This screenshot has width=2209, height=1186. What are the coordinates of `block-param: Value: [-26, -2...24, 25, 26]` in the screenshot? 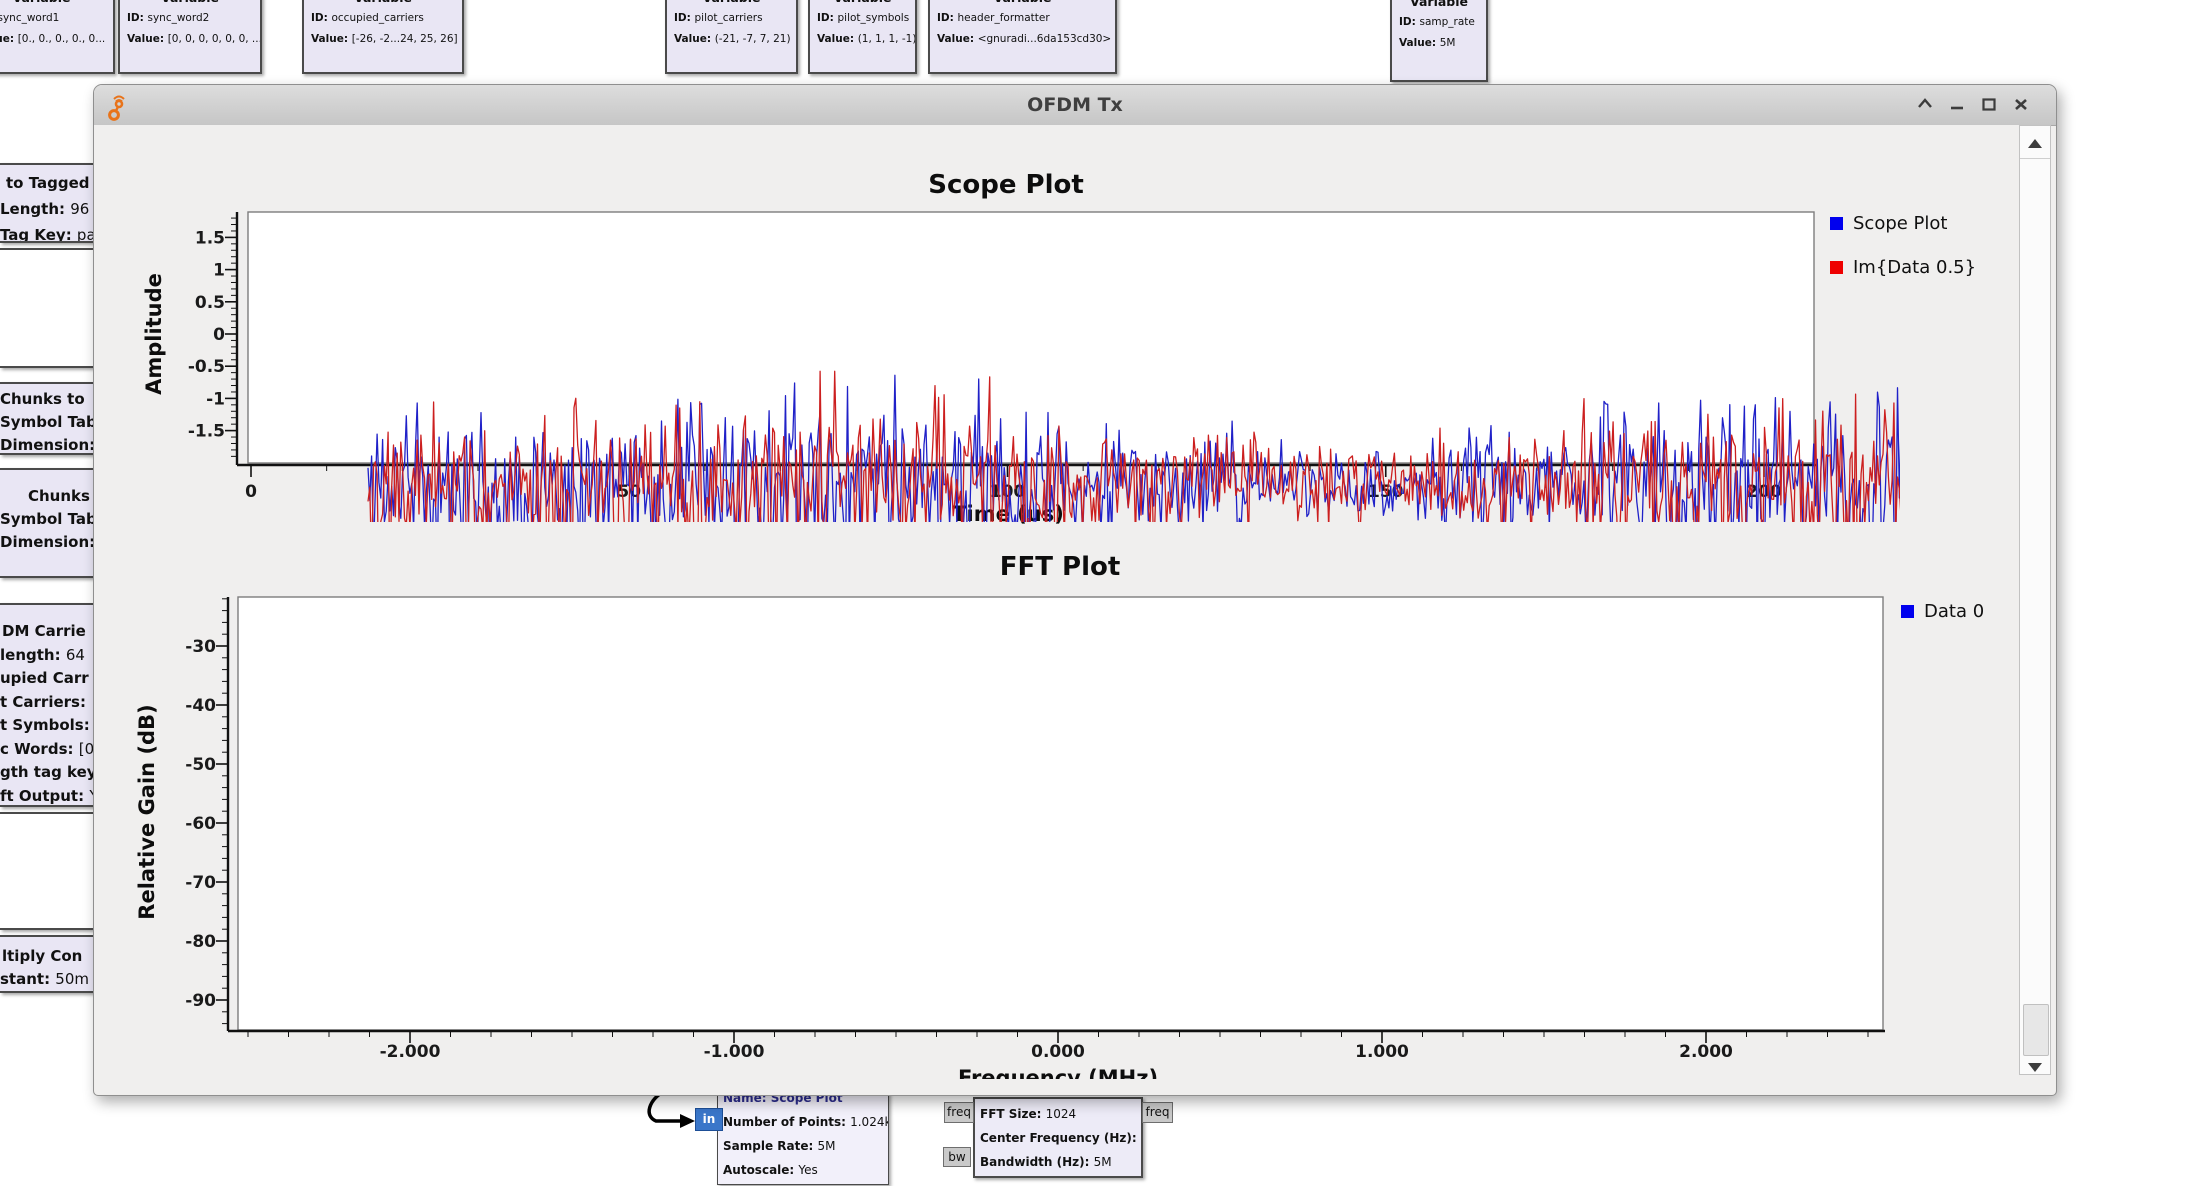 It's located at (384, 39).